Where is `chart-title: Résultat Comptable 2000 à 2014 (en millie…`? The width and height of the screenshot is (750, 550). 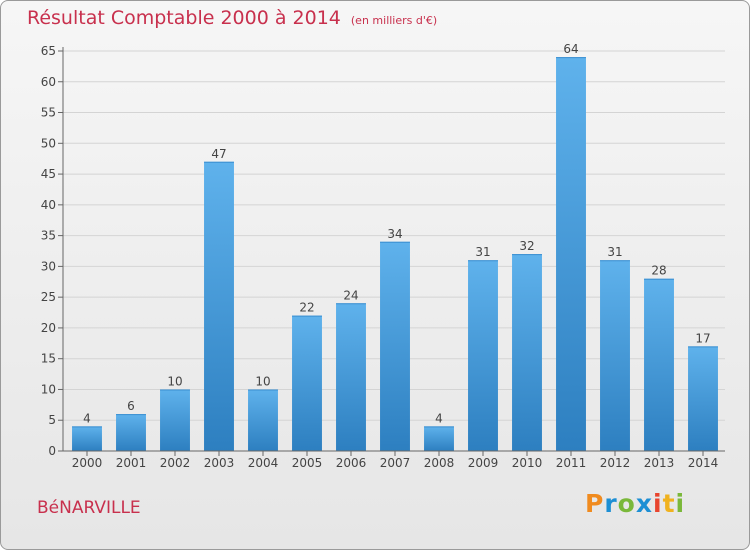 chart-title: Résultat Comptable 2000 à 2014 (en millie… is located at coordinates (232, 18).